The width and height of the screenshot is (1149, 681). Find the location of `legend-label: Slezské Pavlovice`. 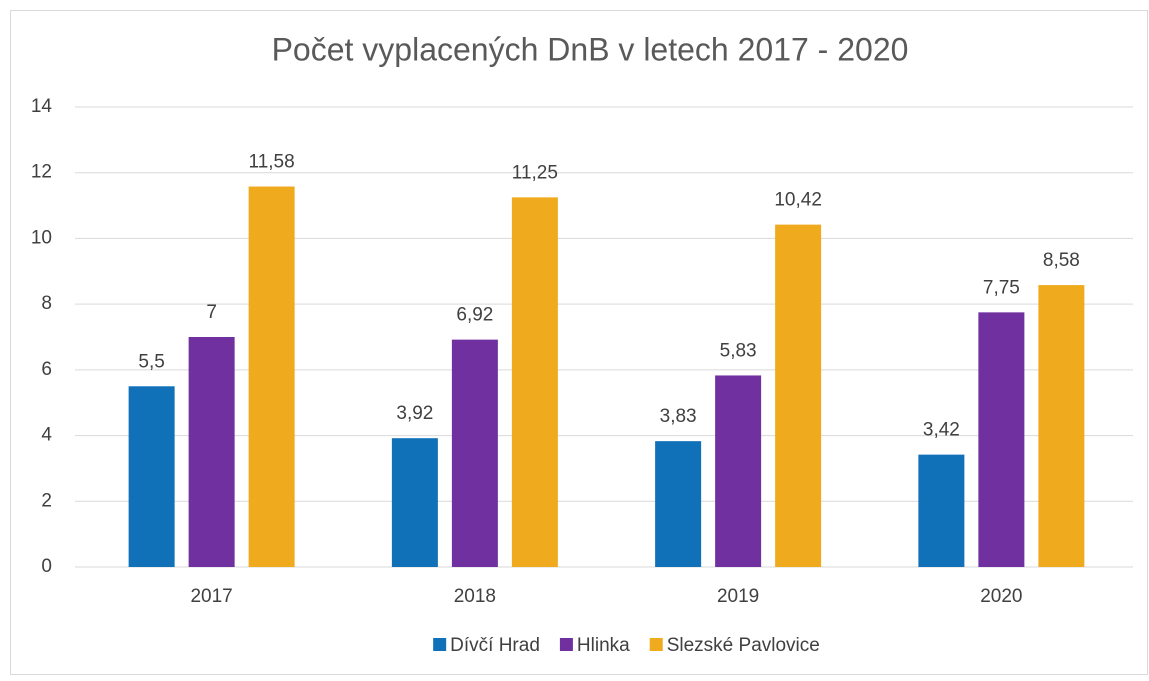

legend-label: Slezské Pavlovice is located at coordinates (743, 645).